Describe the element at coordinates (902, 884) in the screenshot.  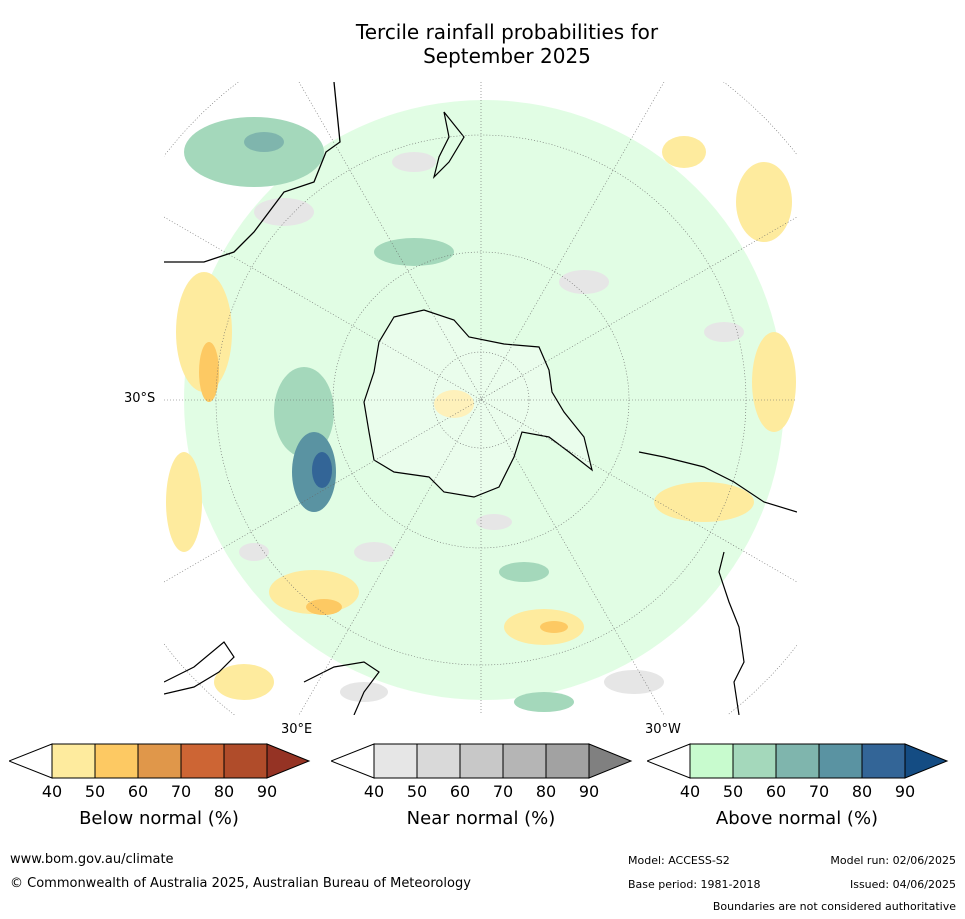
I see `issued-date: Issued: 04/06/2025` at that location.